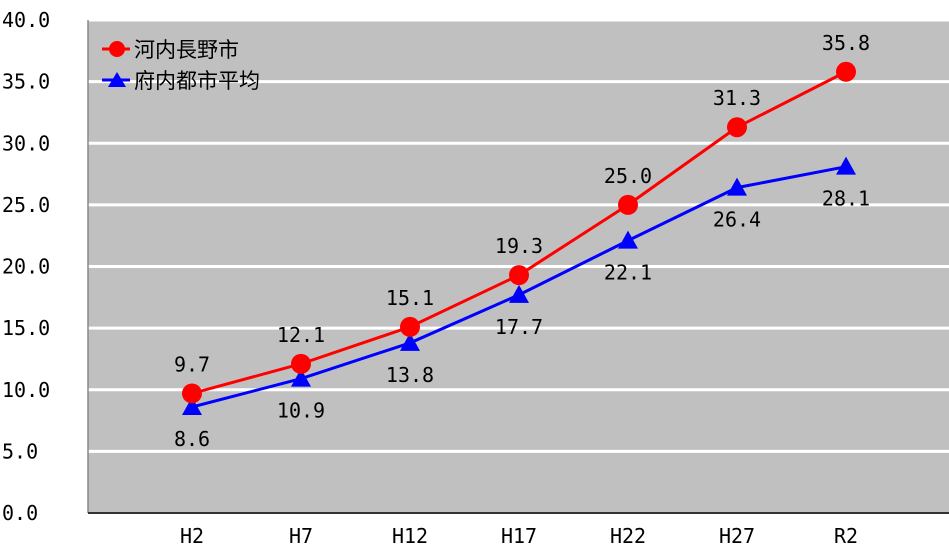  Describe the element at coordinates (410, 375) in the screenshot. I see `data-label: 13.8` at that location.